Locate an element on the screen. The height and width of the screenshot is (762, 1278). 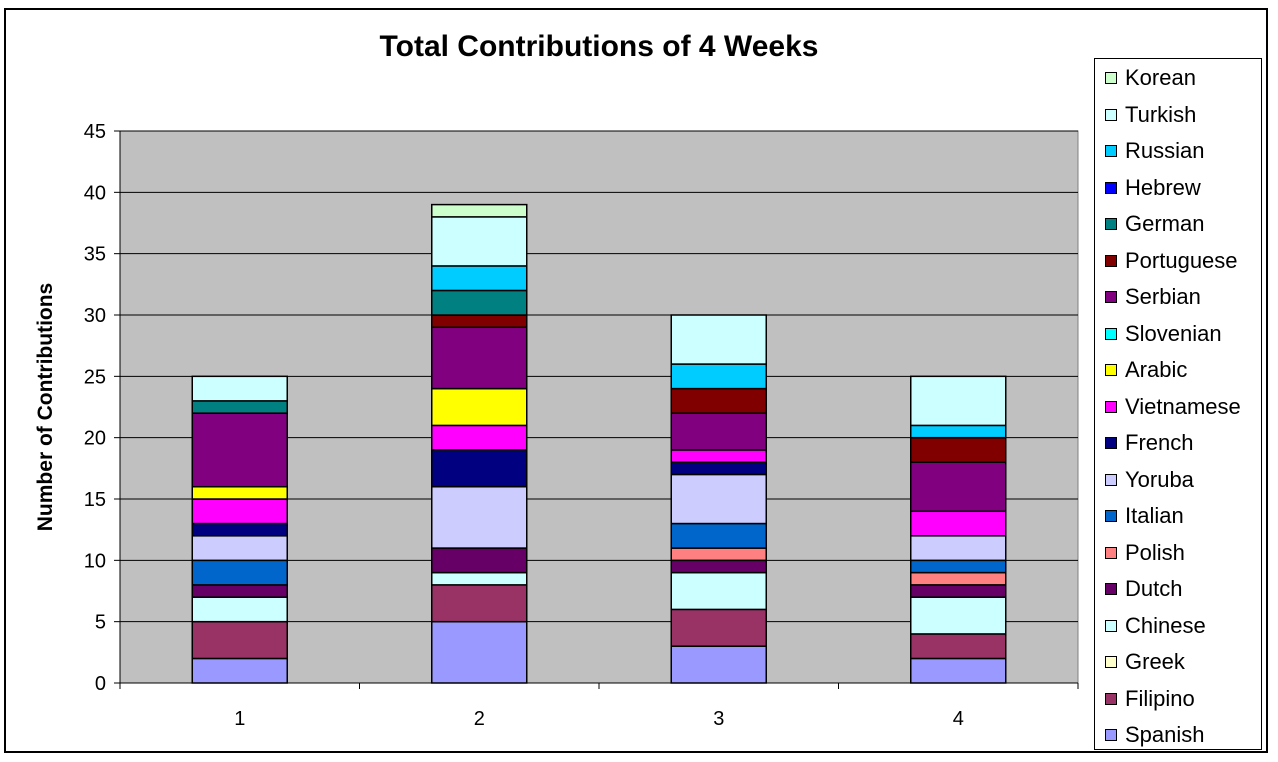
legend-item-turkish: Turkish is located at coordinates (1150, 115).